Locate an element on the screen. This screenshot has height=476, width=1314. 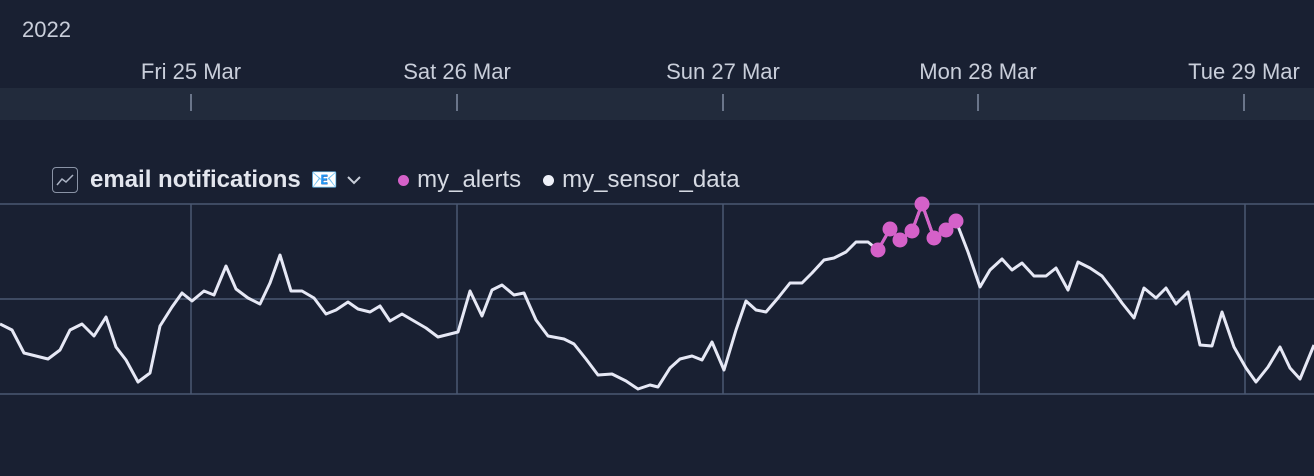
panel-title: email notifications is located at coordinates (195, 179).